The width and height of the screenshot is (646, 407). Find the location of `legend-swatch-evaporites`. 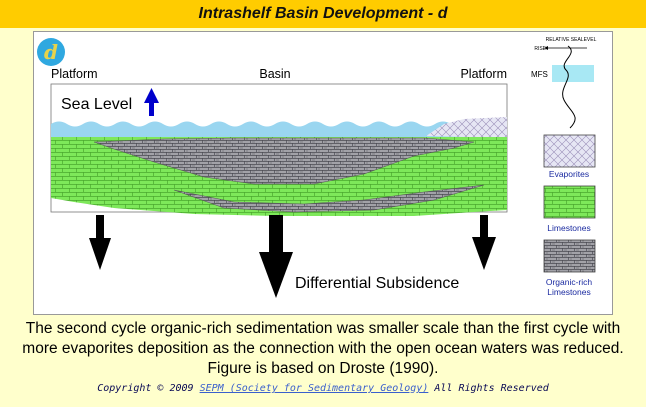

legend-swatch-evaporites is located at coordinates (569, 151).